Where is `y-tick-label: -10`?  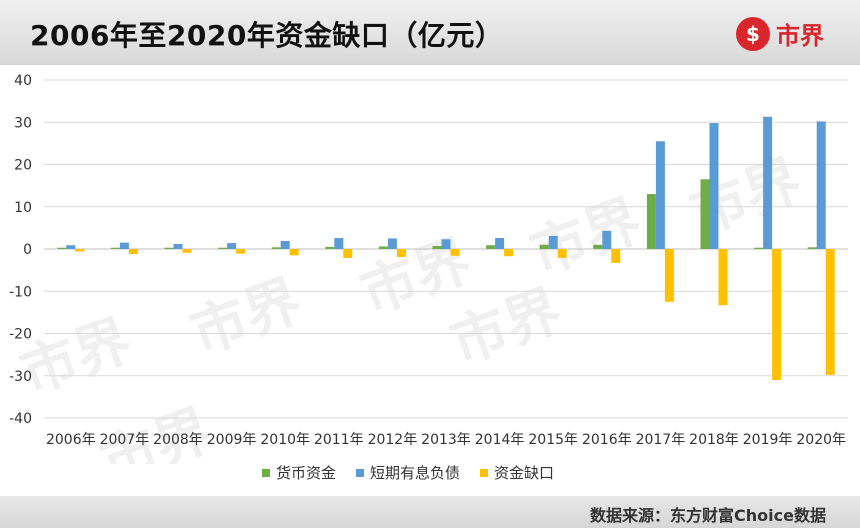
y-tick-label: -10 is located at coordinates (20, 292).